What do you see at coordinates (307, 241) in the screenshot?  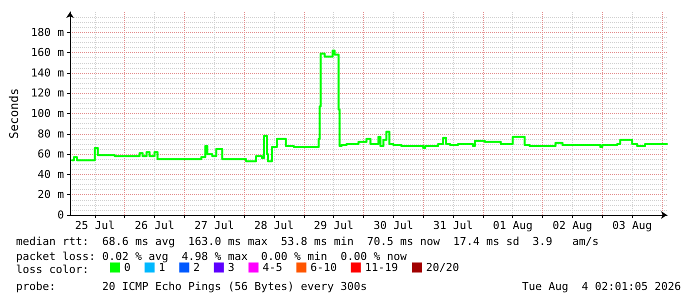 I see `text: median rtt: 68.6 ms avg 163.0 ms max 53.8 ms min 70.5 ms now 17.4 ms sd 3.9 am/s` at bounding box center [307, 241].